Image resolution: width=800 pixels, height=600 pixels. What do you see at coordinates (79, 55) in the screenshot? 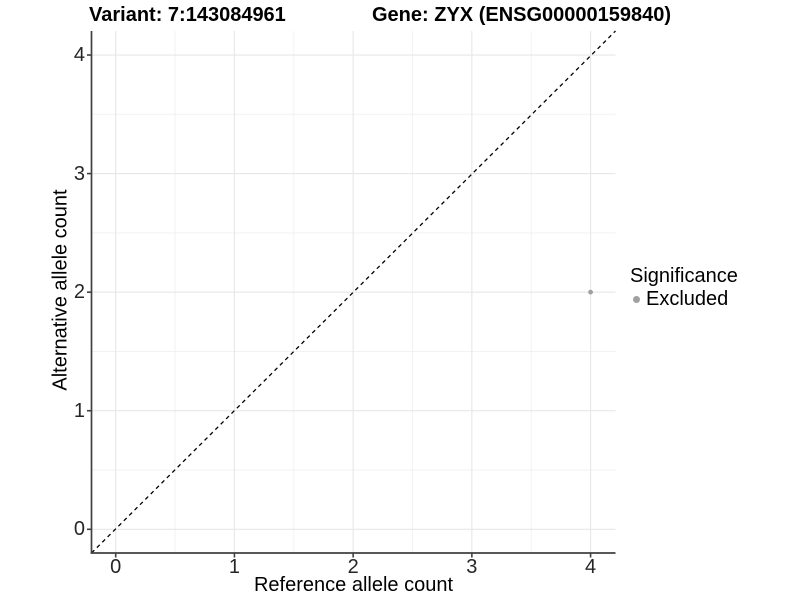
I see `y-tick-label: 4` at bounding box center [79, 55].